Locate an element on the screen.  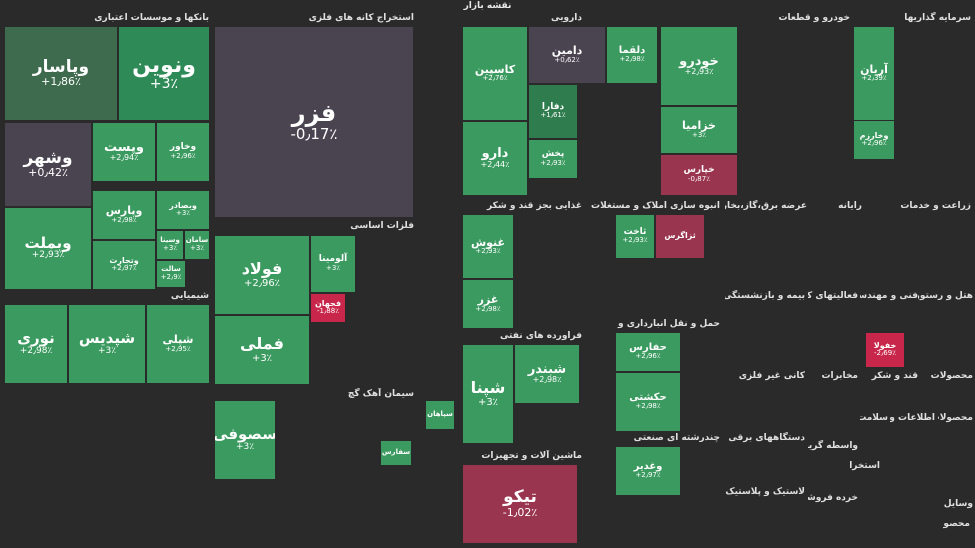
stock-tile: سپاهان is located at coordinates (440, 415).